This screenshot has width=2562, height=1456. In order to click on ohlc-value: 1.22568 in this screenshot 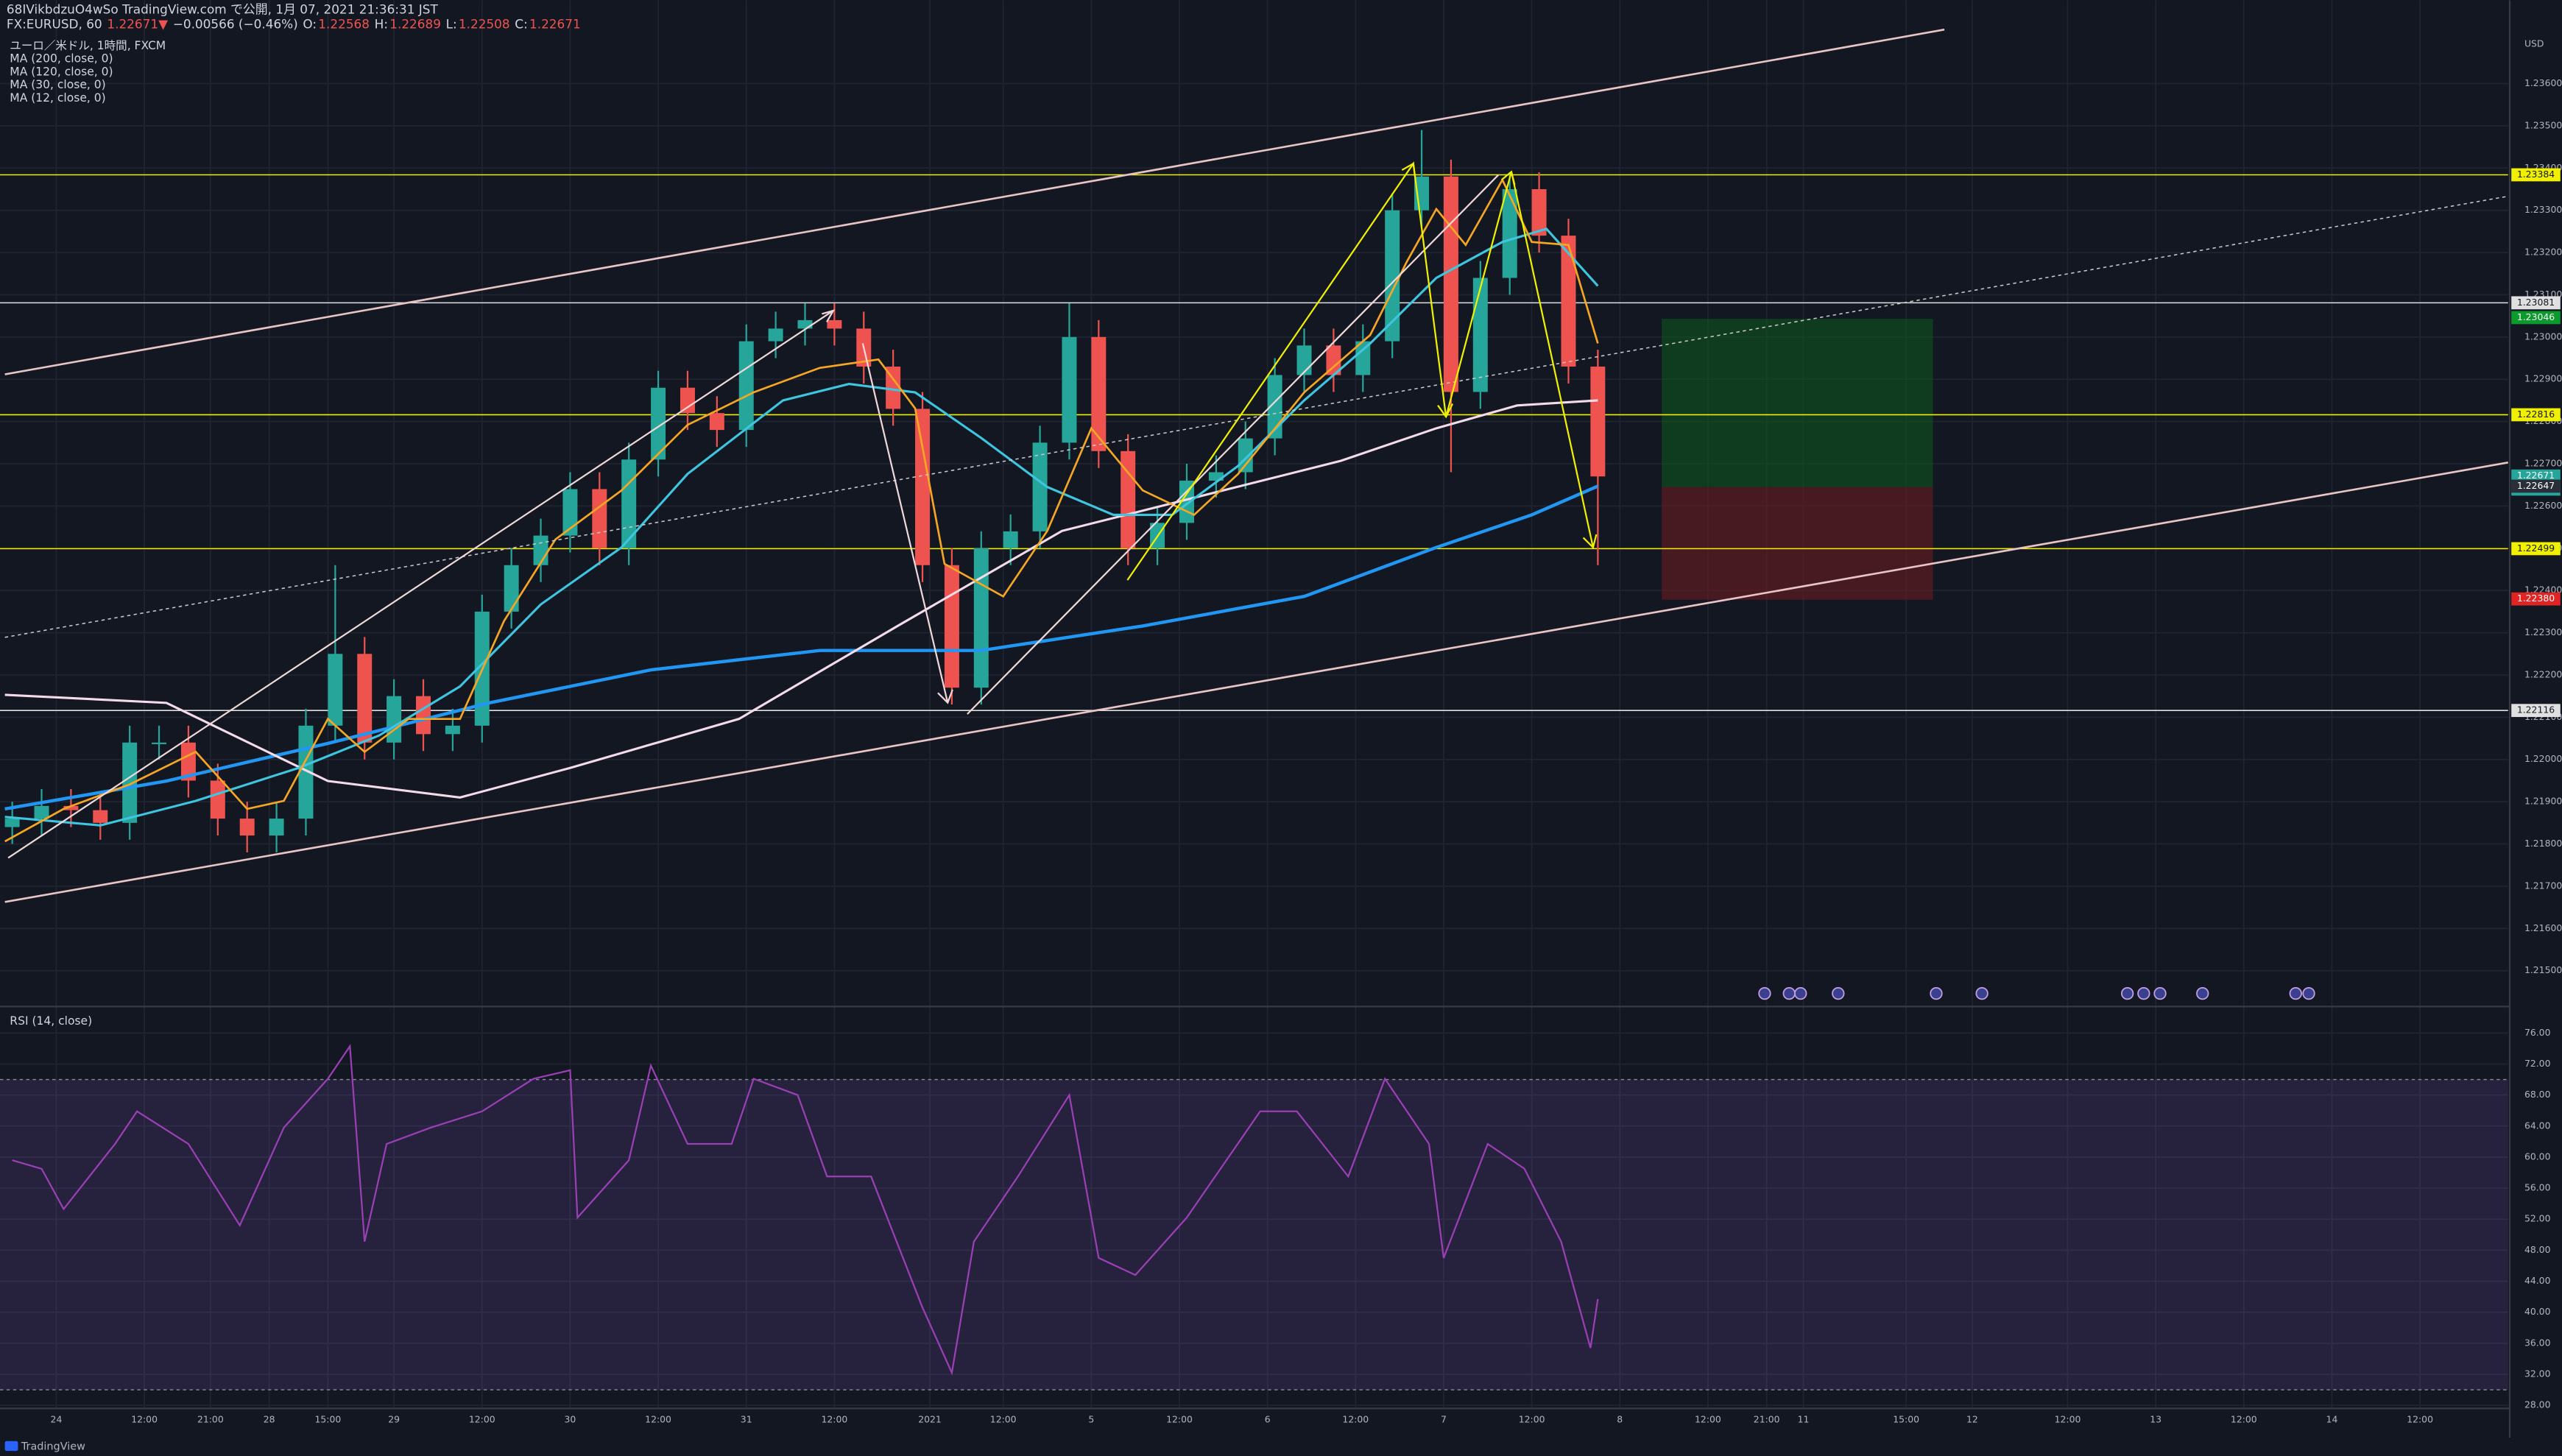, I will do `click(344, 24)`.